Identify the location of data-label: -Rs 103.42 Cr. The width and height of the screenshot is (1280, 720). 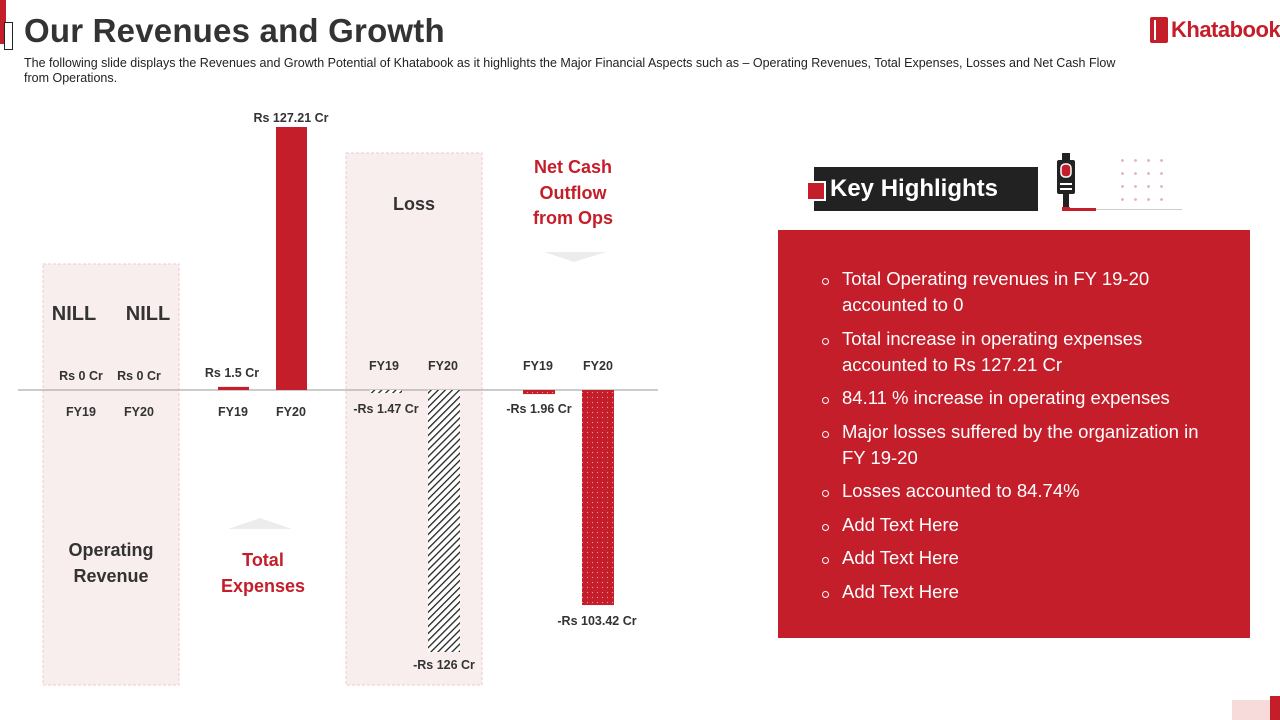
(596, 621).